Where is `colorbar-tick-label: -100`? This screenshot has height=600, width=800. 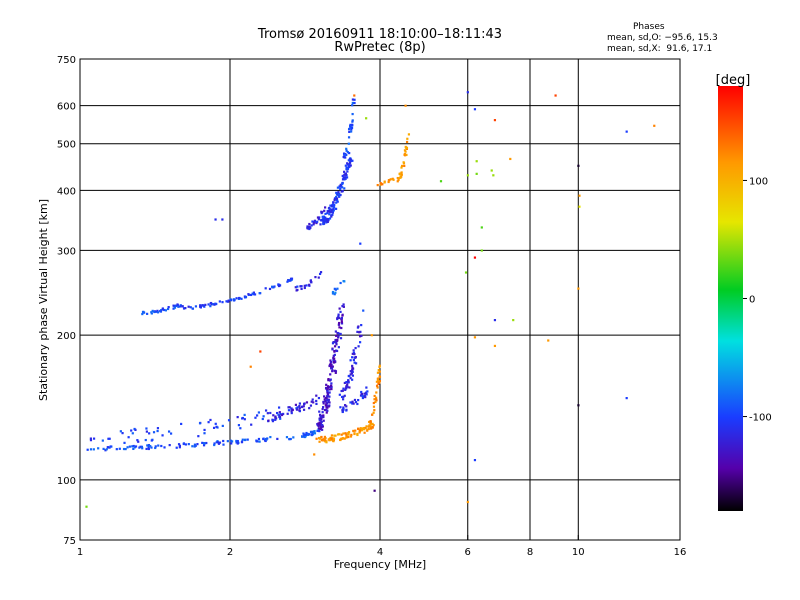
colorbar-tick-label: -100 is located at coordinates (760, 418).